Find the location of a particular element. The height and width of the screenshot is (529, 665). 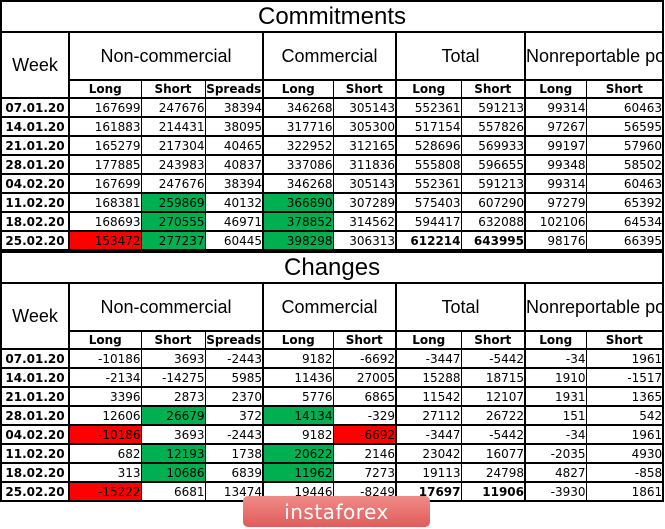

value-cell: 40465 is located at coordinates (234, 145).